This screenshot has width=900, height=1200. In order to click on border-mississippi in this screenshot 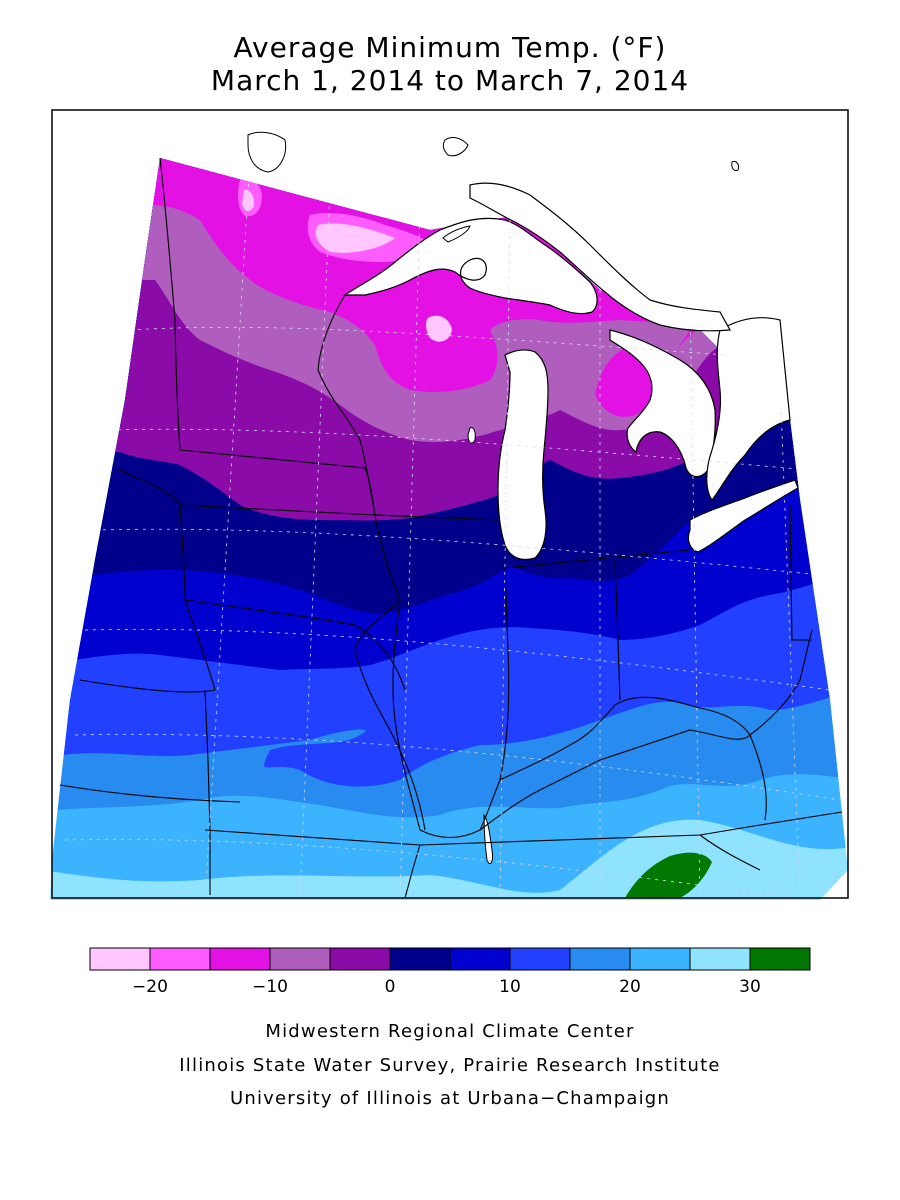, I will do `click(406, 715)`.